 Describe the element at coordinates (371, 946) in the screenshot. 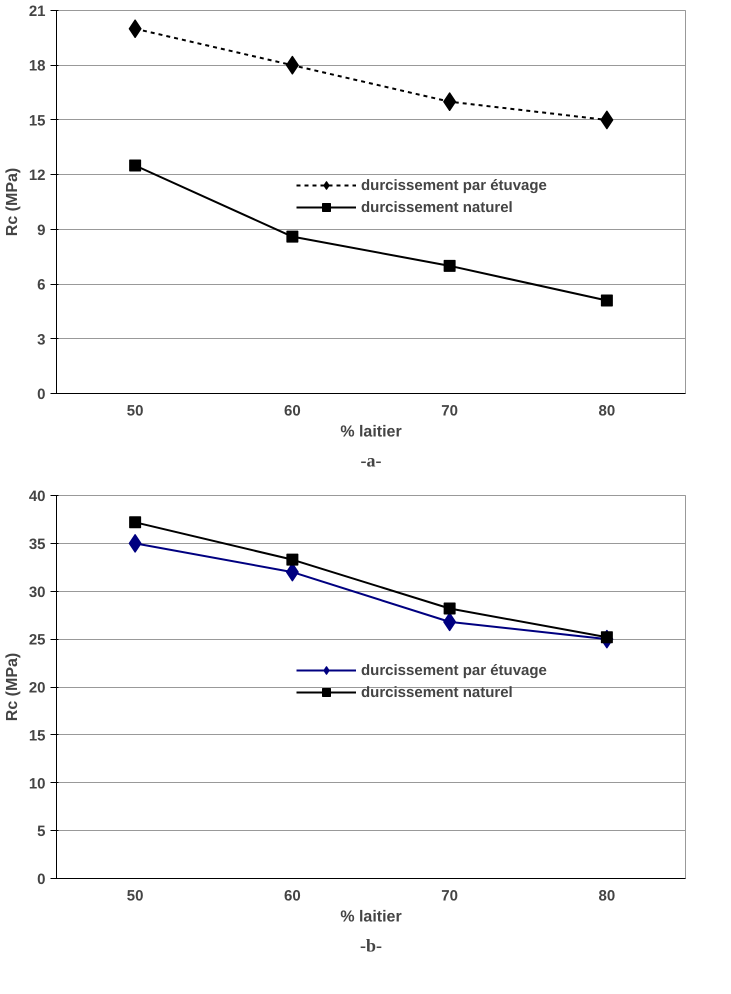

I see `text: -b-` at that location.